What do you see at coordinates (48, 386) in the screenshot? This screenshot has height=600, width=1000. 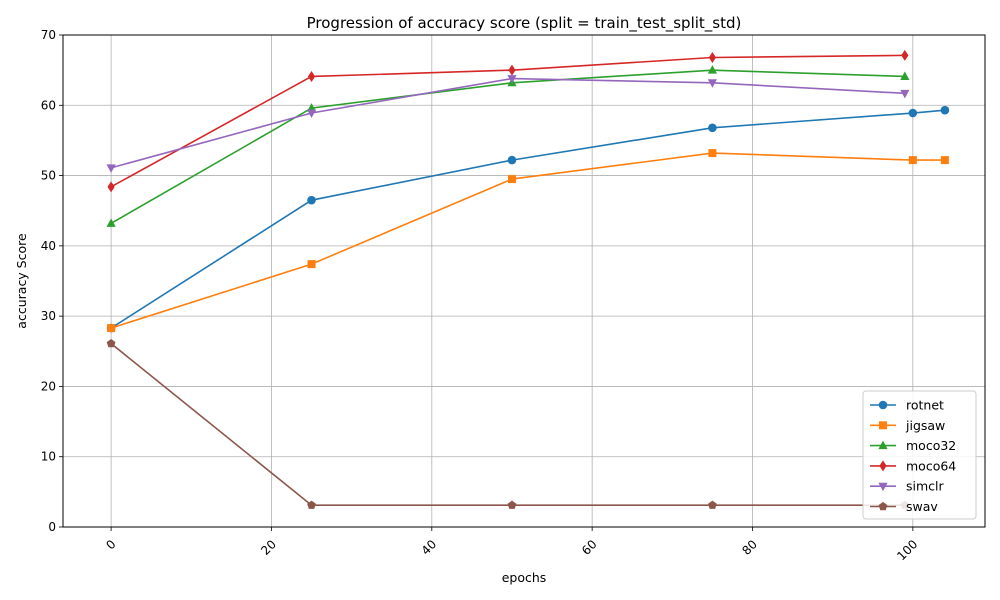 I see `y-tick-label: 20` at bounding box center [48, 386].